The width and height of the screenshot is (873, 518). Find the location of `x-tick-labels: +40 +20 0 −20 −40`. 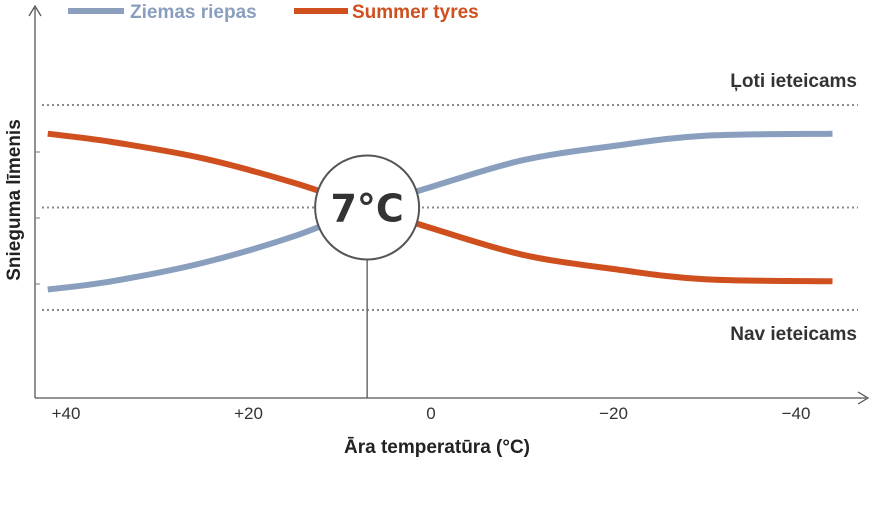

x-tick-labels: +40 +20 0 −20 −40 is located at coordinates (431, 413).